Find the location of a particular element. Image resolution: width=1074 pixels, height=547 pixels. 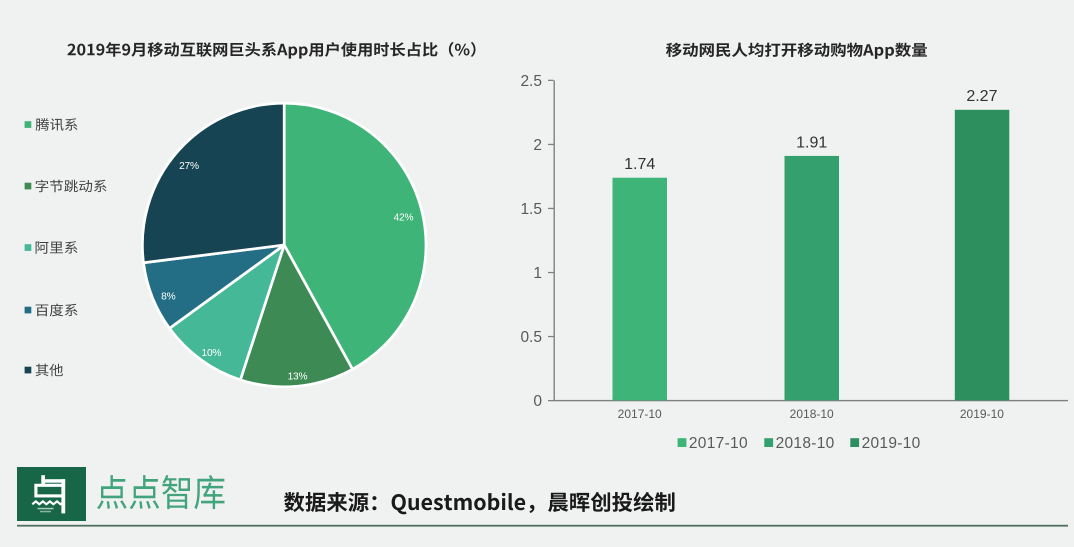

svg-text: 2 is located at coordinates (537, 145).